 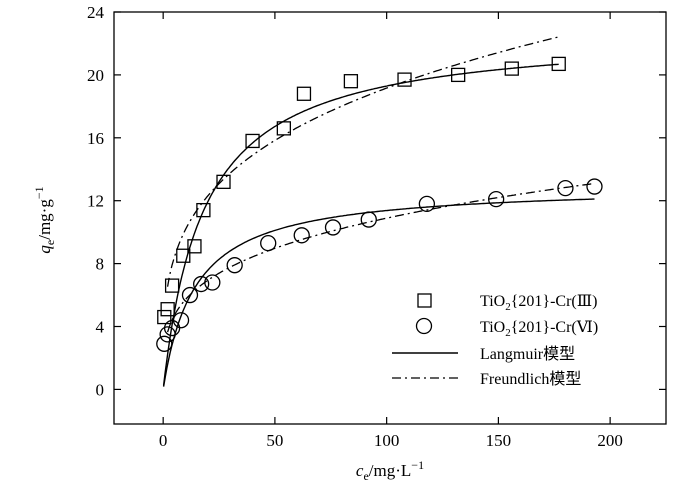 I want to click on legend-label-freundlich: Freundlich模型, so click(x=530, y=379).